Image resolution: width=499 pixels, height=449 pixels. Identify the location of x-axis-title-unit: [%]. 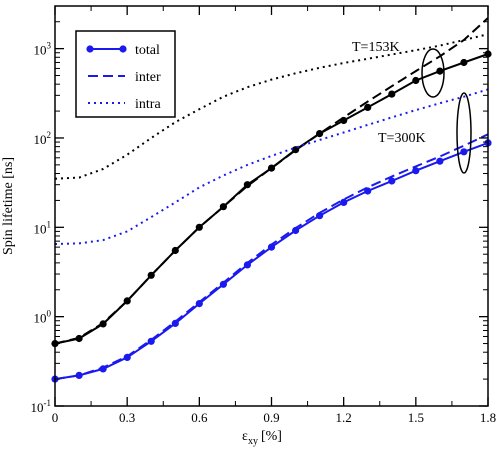
(271, 436).